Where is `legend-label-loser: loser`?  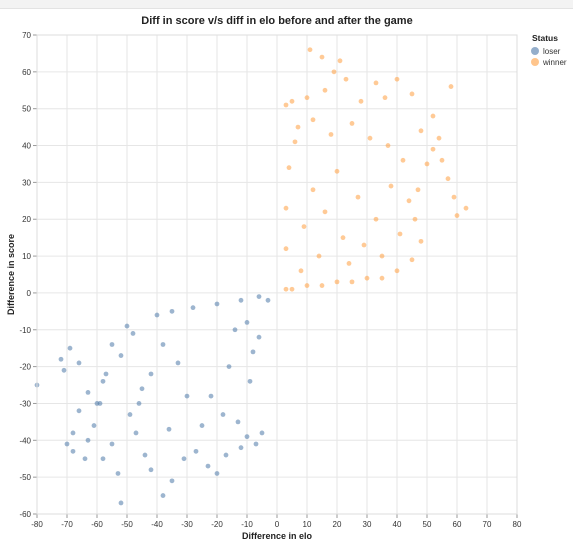 legend-label-loser: loser is located at coordinates (552, 51).